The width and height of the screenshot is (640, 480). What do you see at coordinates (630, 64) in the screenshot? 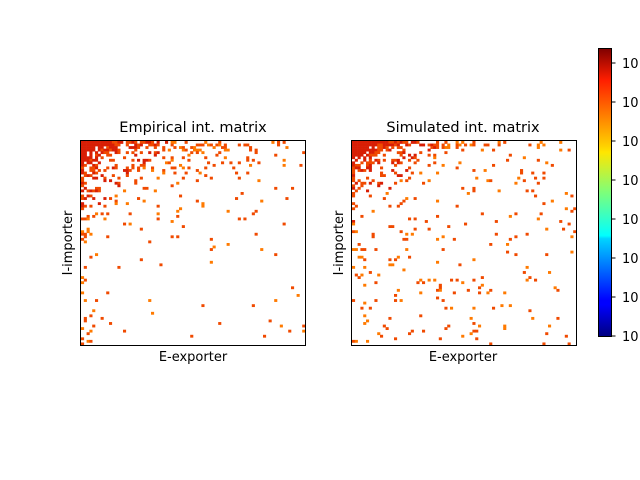
I see `colorbar-tick-label: 10` at bounding box center [630, 64].